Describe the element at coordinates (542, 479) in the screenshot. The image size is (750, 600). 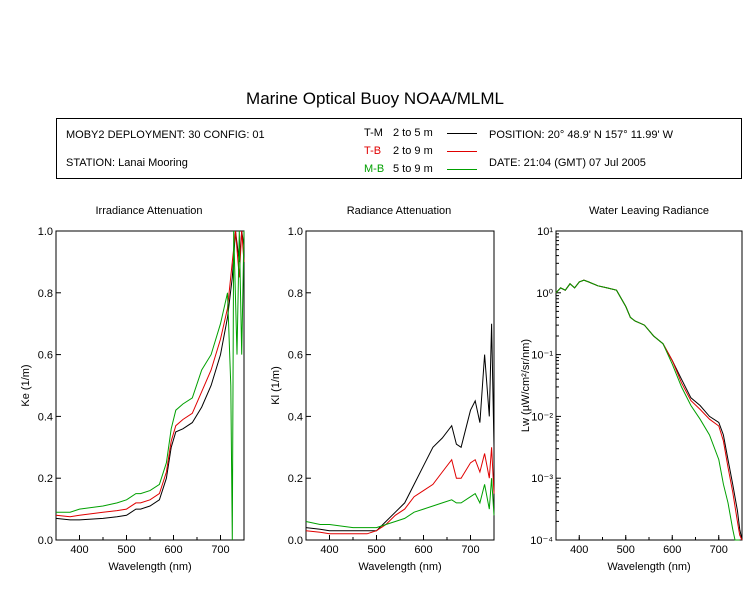
I see `y-tick-label: 10⁻³` at that location.